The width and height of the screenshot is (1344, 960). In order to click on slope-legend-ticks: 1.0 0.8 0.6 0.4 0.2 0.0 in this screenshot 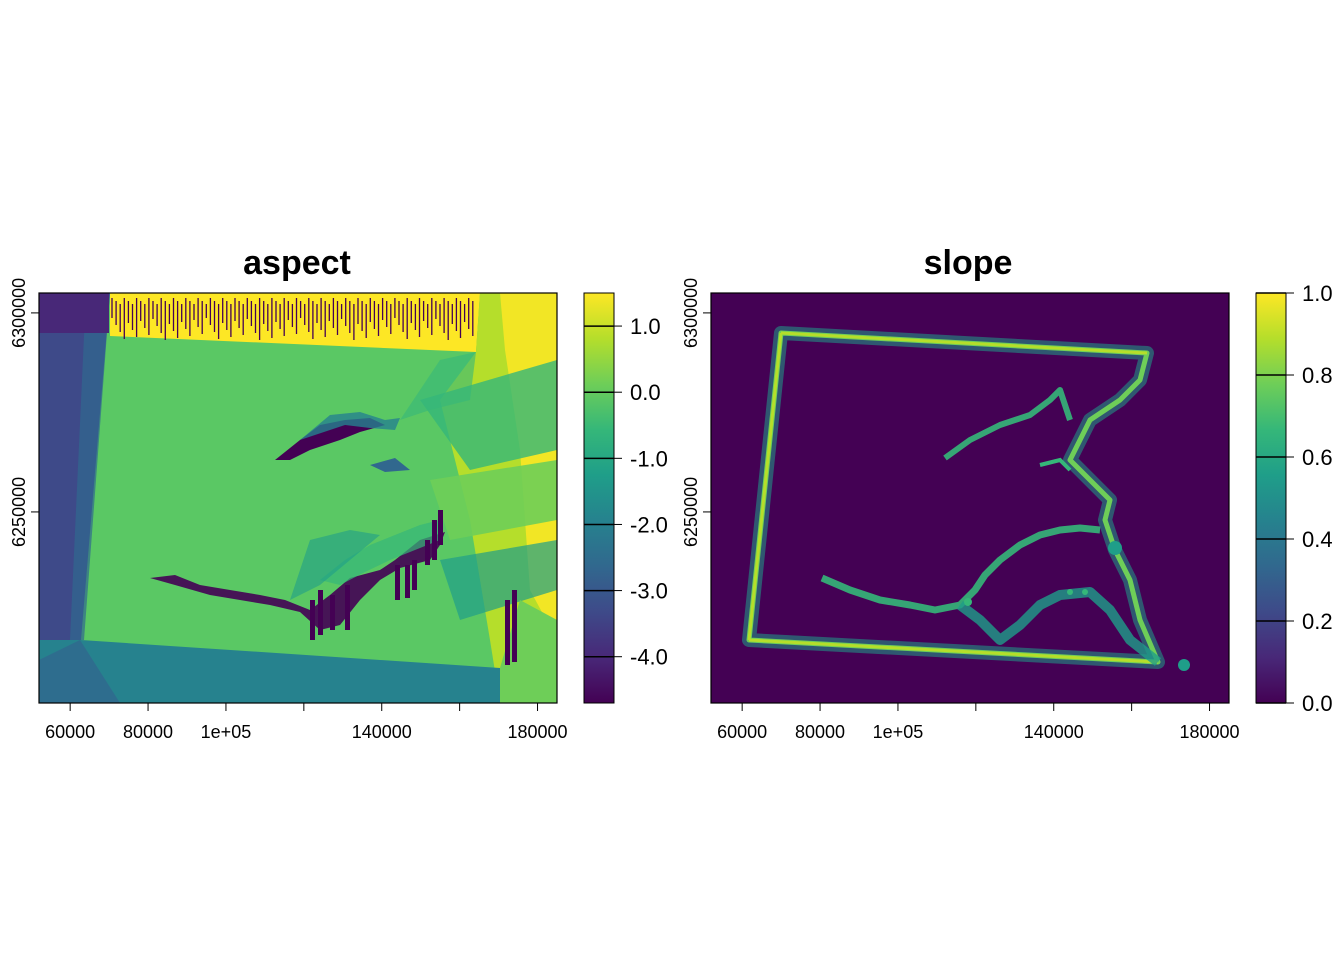, I will do `click(1294, 498)`.